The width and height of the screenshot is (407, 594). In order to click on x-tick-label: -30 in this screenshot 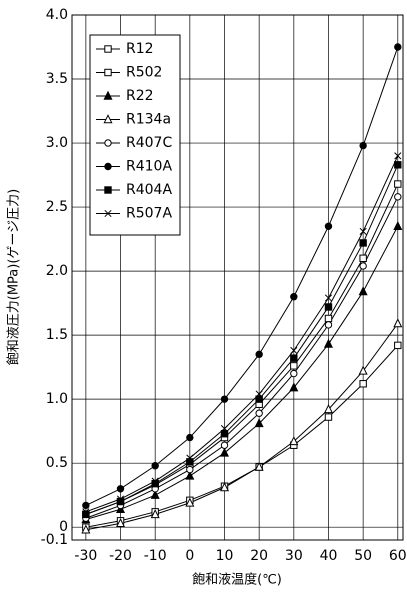, I will do `click(85, 556)`.